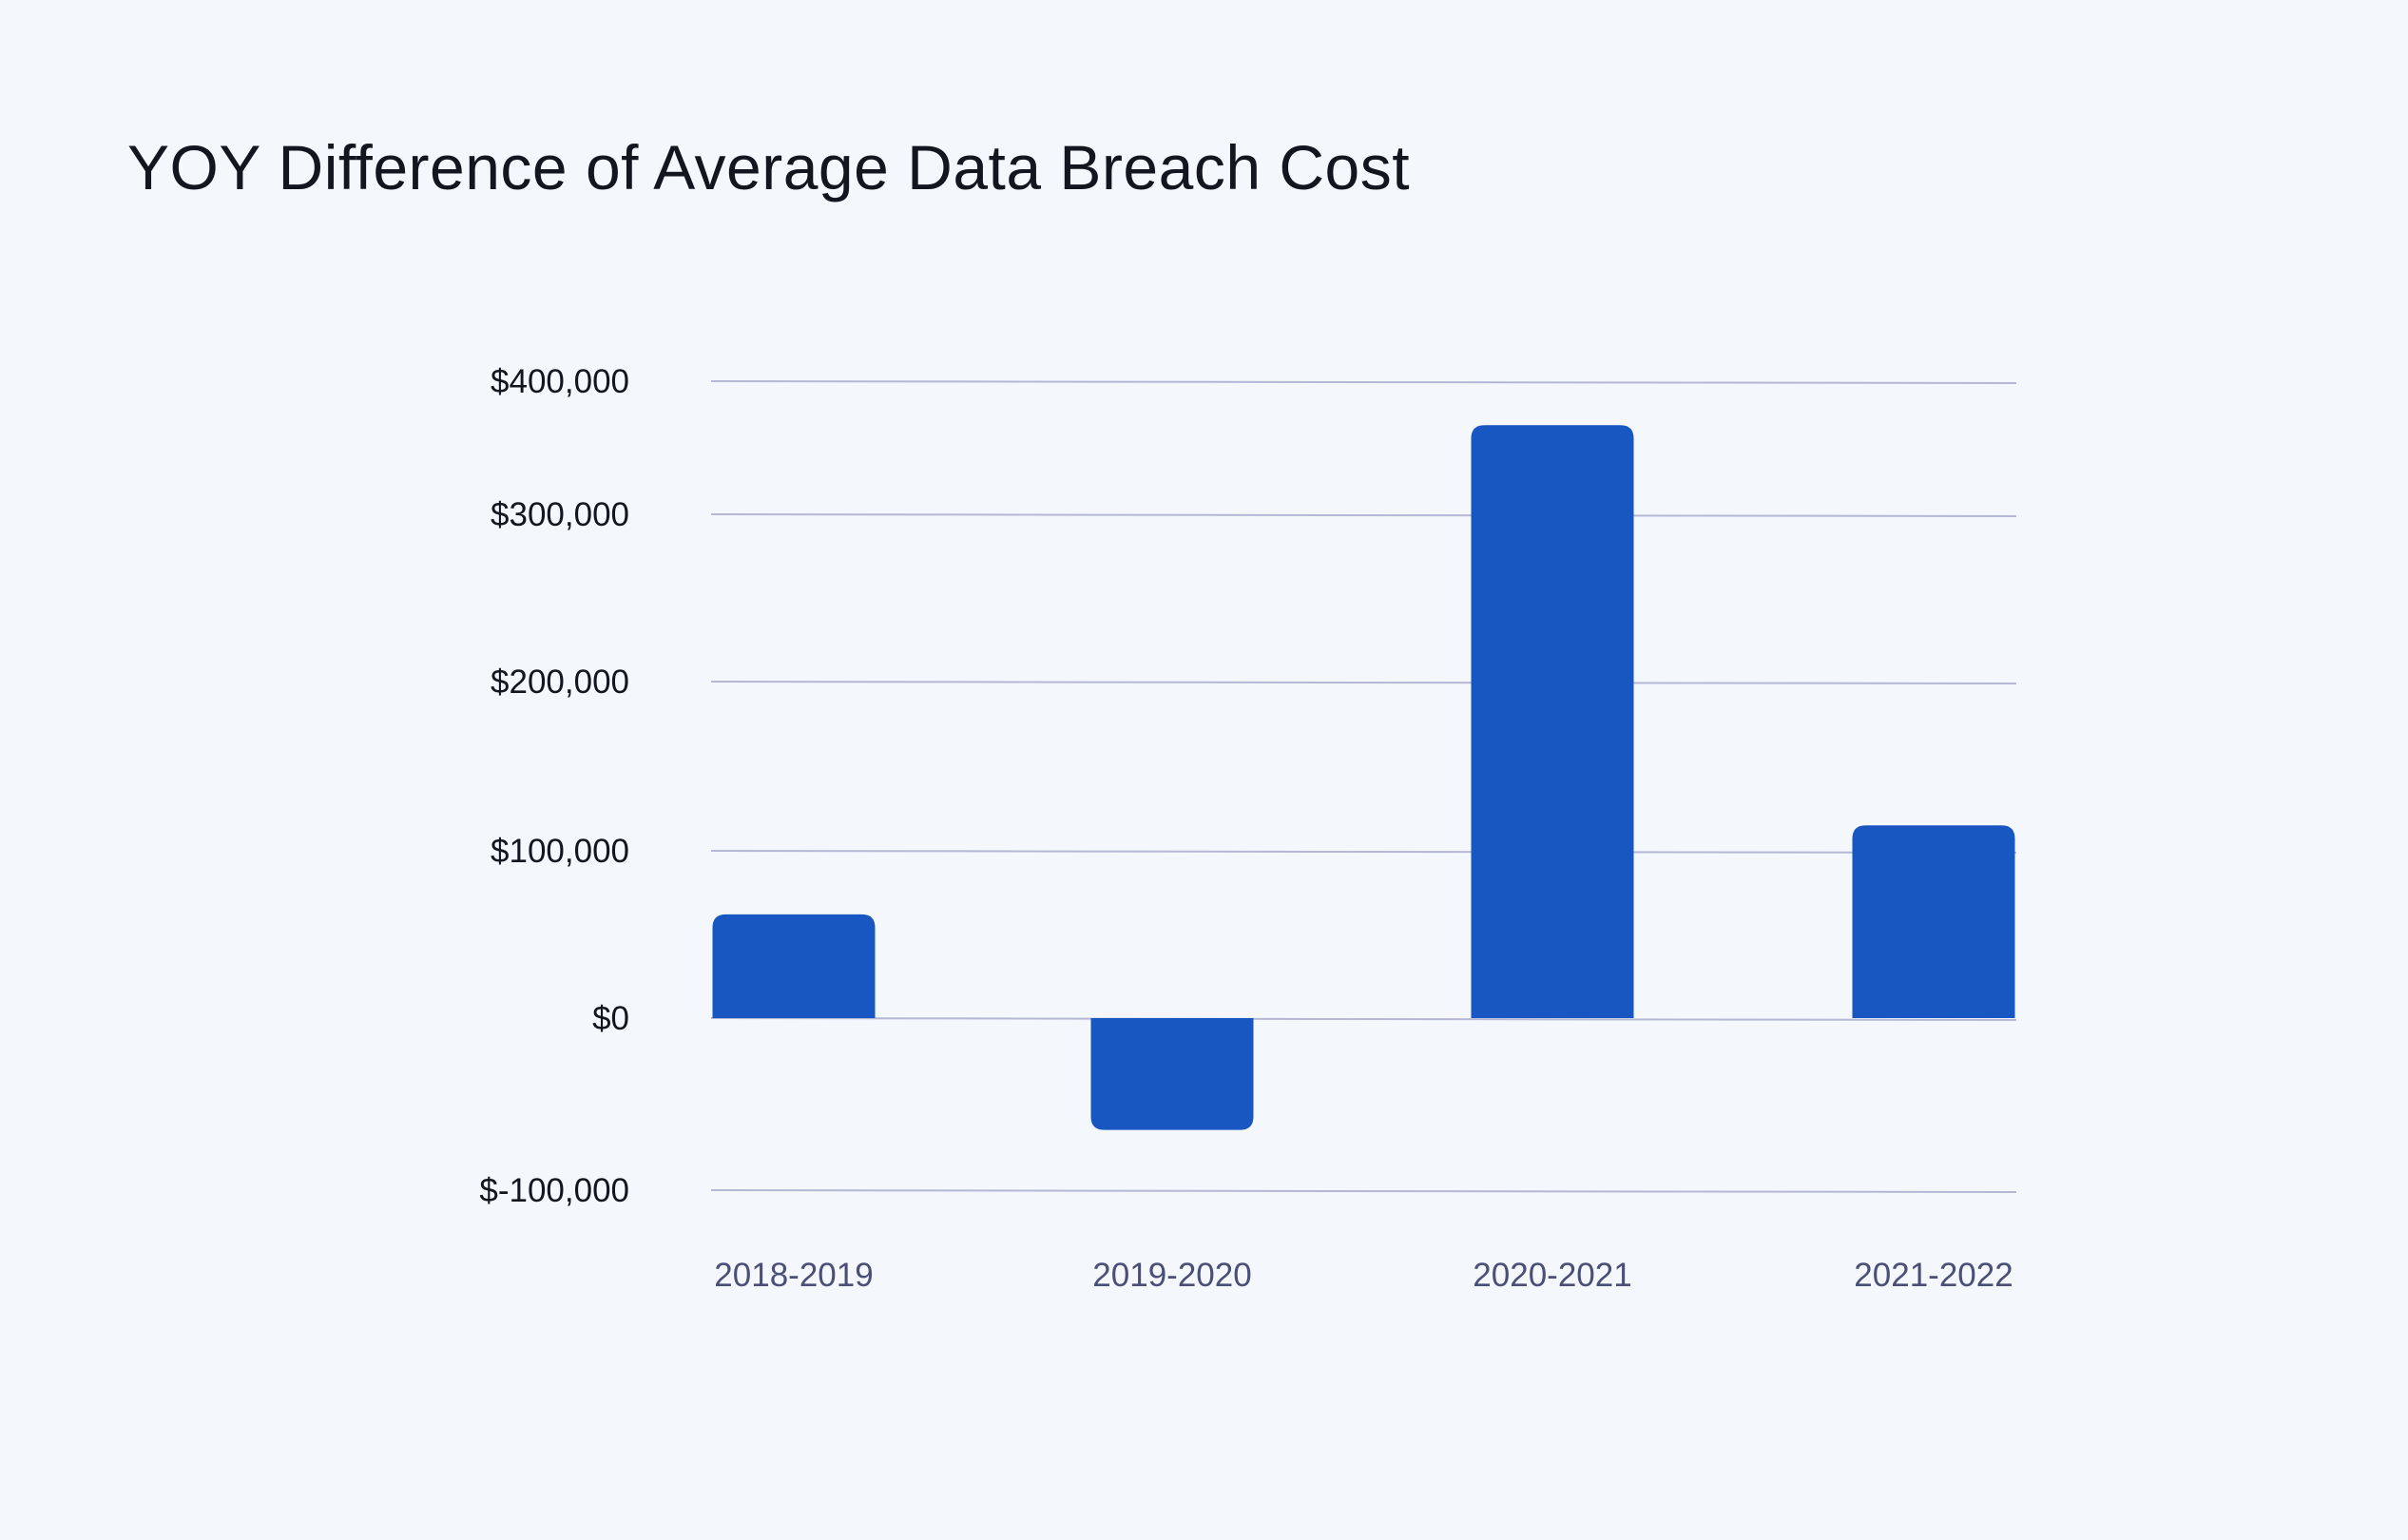 This screenshot has height=1540, width=2408. Describe the element at coordinates (1933, 921) in the screenshot. I see `bar-2021-2022` at that location.